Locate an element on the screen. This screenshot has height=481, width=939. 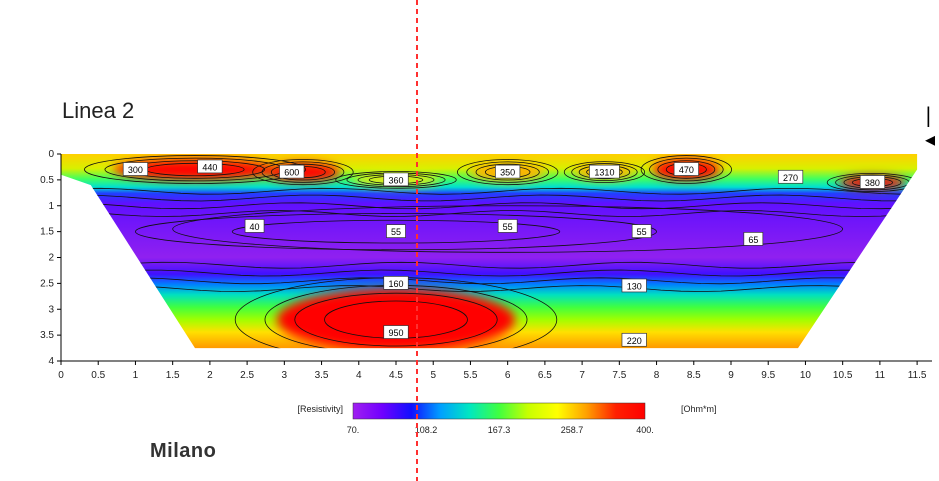
contour-label-text: 360 is located at coordinates (395, 180).